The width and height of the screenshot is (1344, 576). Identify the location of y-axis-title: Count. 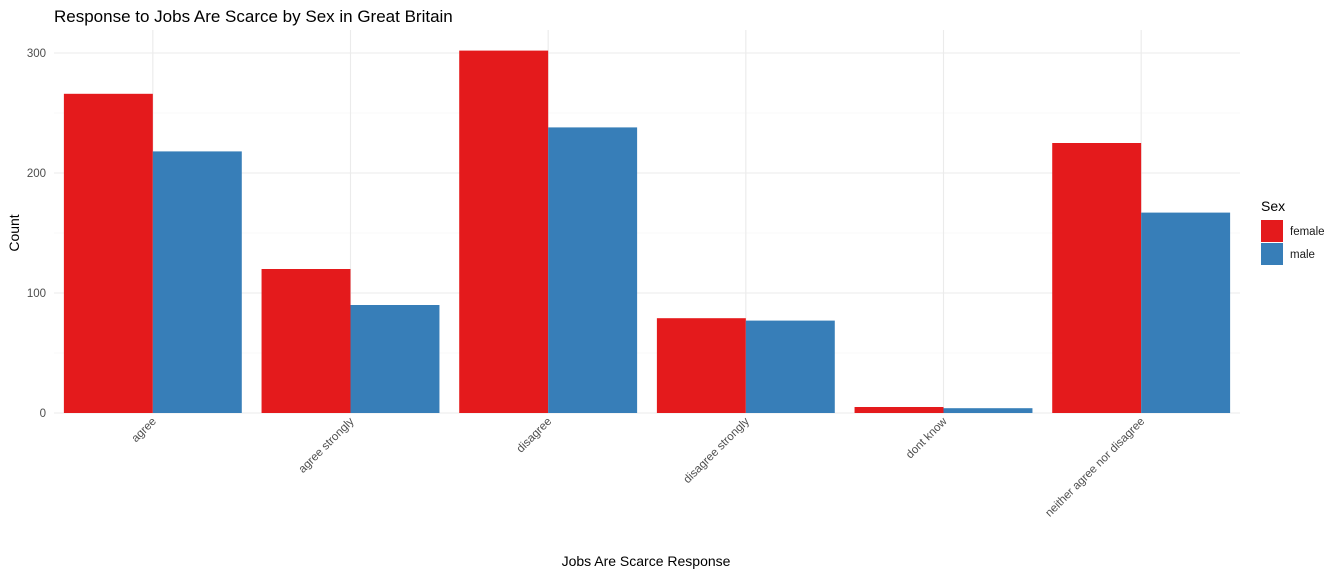
(14, 232).